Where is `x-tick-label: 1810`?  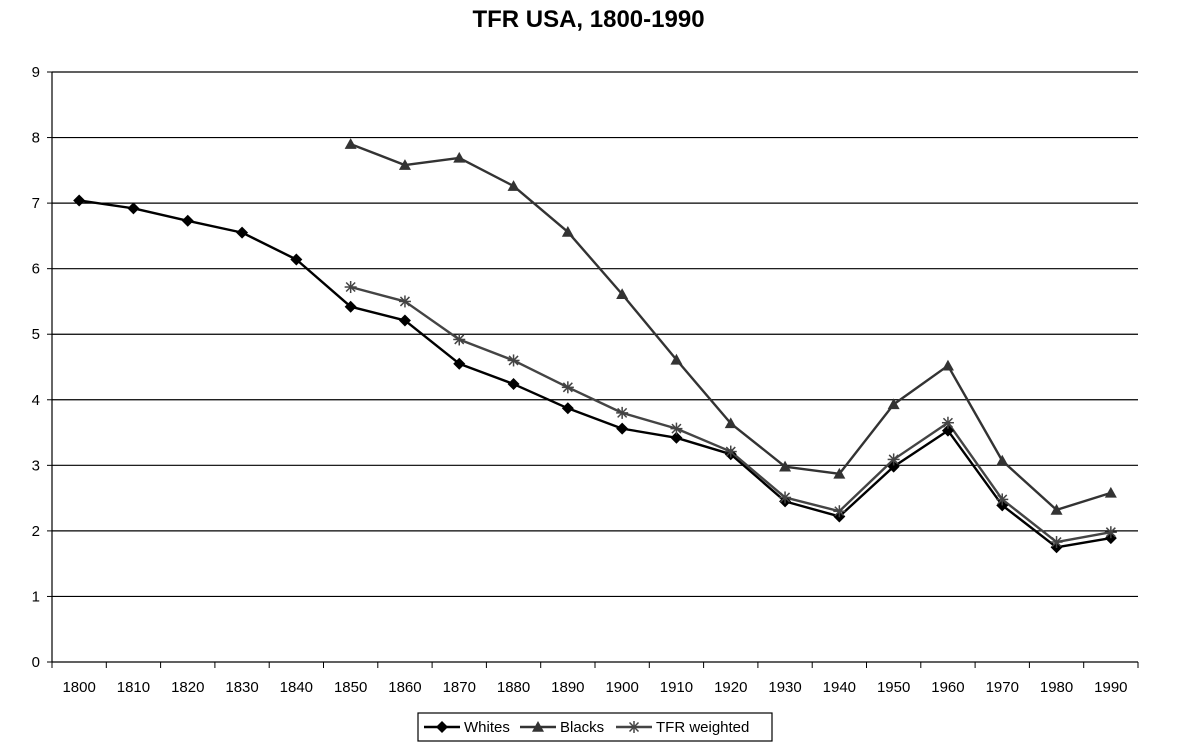
x-tick-label: 1810 is located at coordinates (133, 687).